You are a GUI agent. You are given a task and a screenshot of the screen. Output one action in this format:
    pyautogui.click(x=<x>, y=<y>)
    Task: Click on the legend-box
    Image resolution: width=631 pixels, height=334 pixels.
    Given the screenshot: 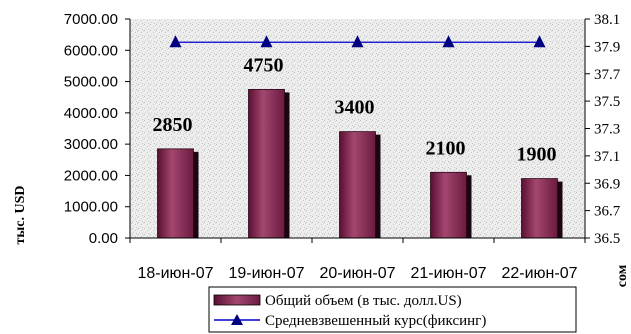 What is the action you would take?
    pyautogui.click(x=392, y=309)
    